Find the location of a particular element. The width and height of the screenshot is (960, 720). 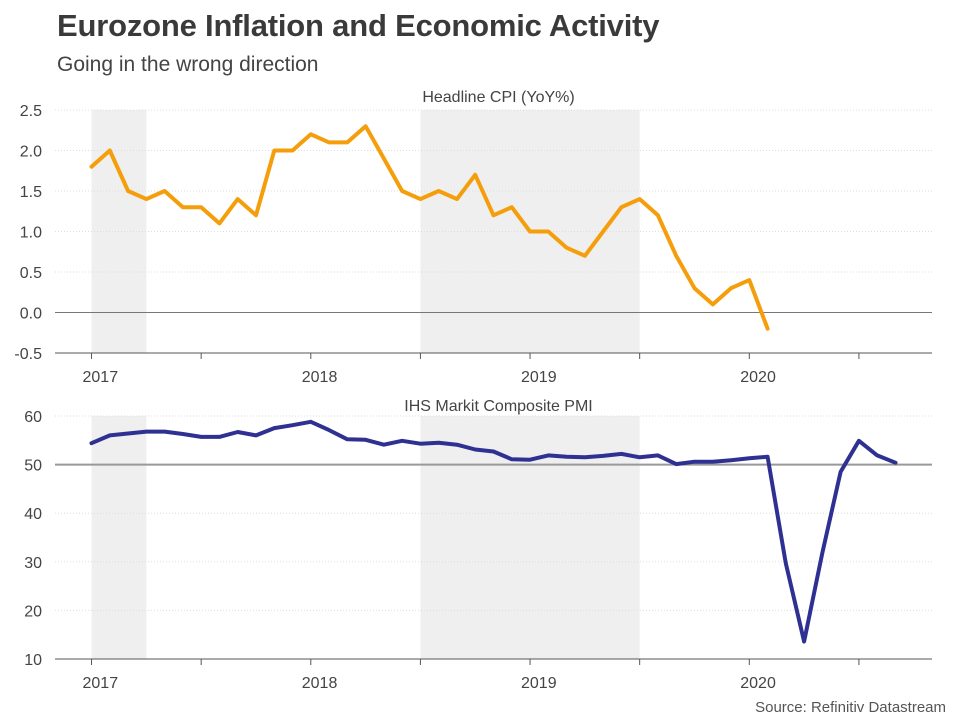

pmi-x-tick-marks is located at coordinates (475, 662).